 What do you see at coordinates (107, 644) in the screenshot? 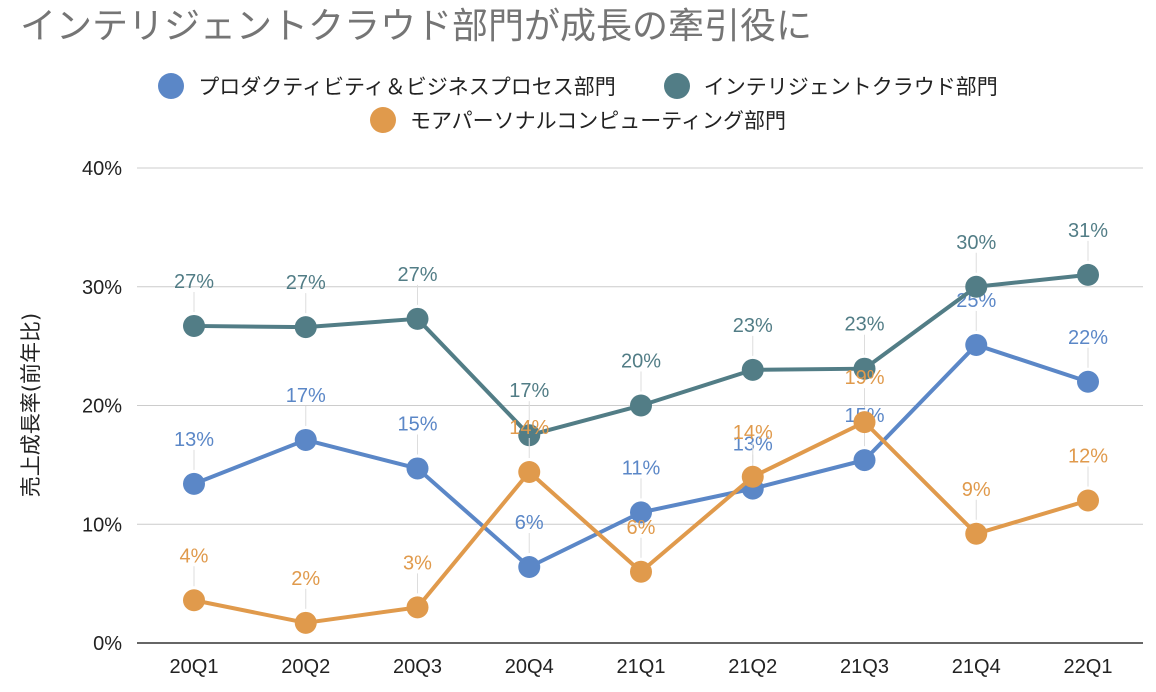
I see `y-tick-label: 0%` at bounding box center [107, 644].